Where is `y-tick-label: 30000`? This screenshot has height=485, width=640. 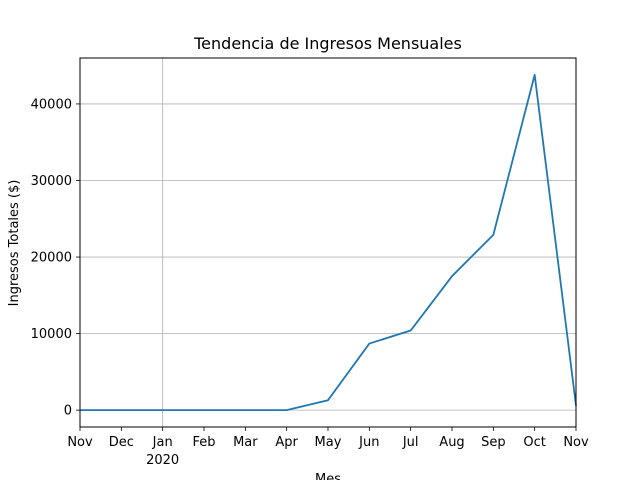
y-tick-label: 30000 is located at coordinates (51, 181).